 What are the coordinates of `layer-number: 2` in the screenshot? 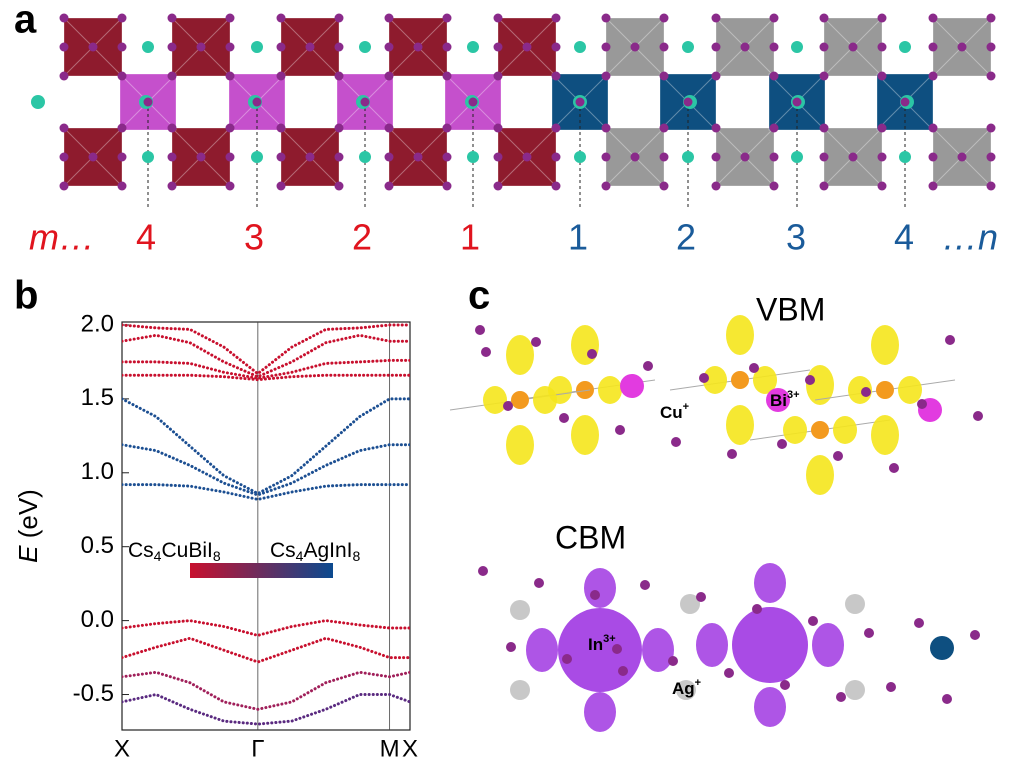 It's located at (362, 237).